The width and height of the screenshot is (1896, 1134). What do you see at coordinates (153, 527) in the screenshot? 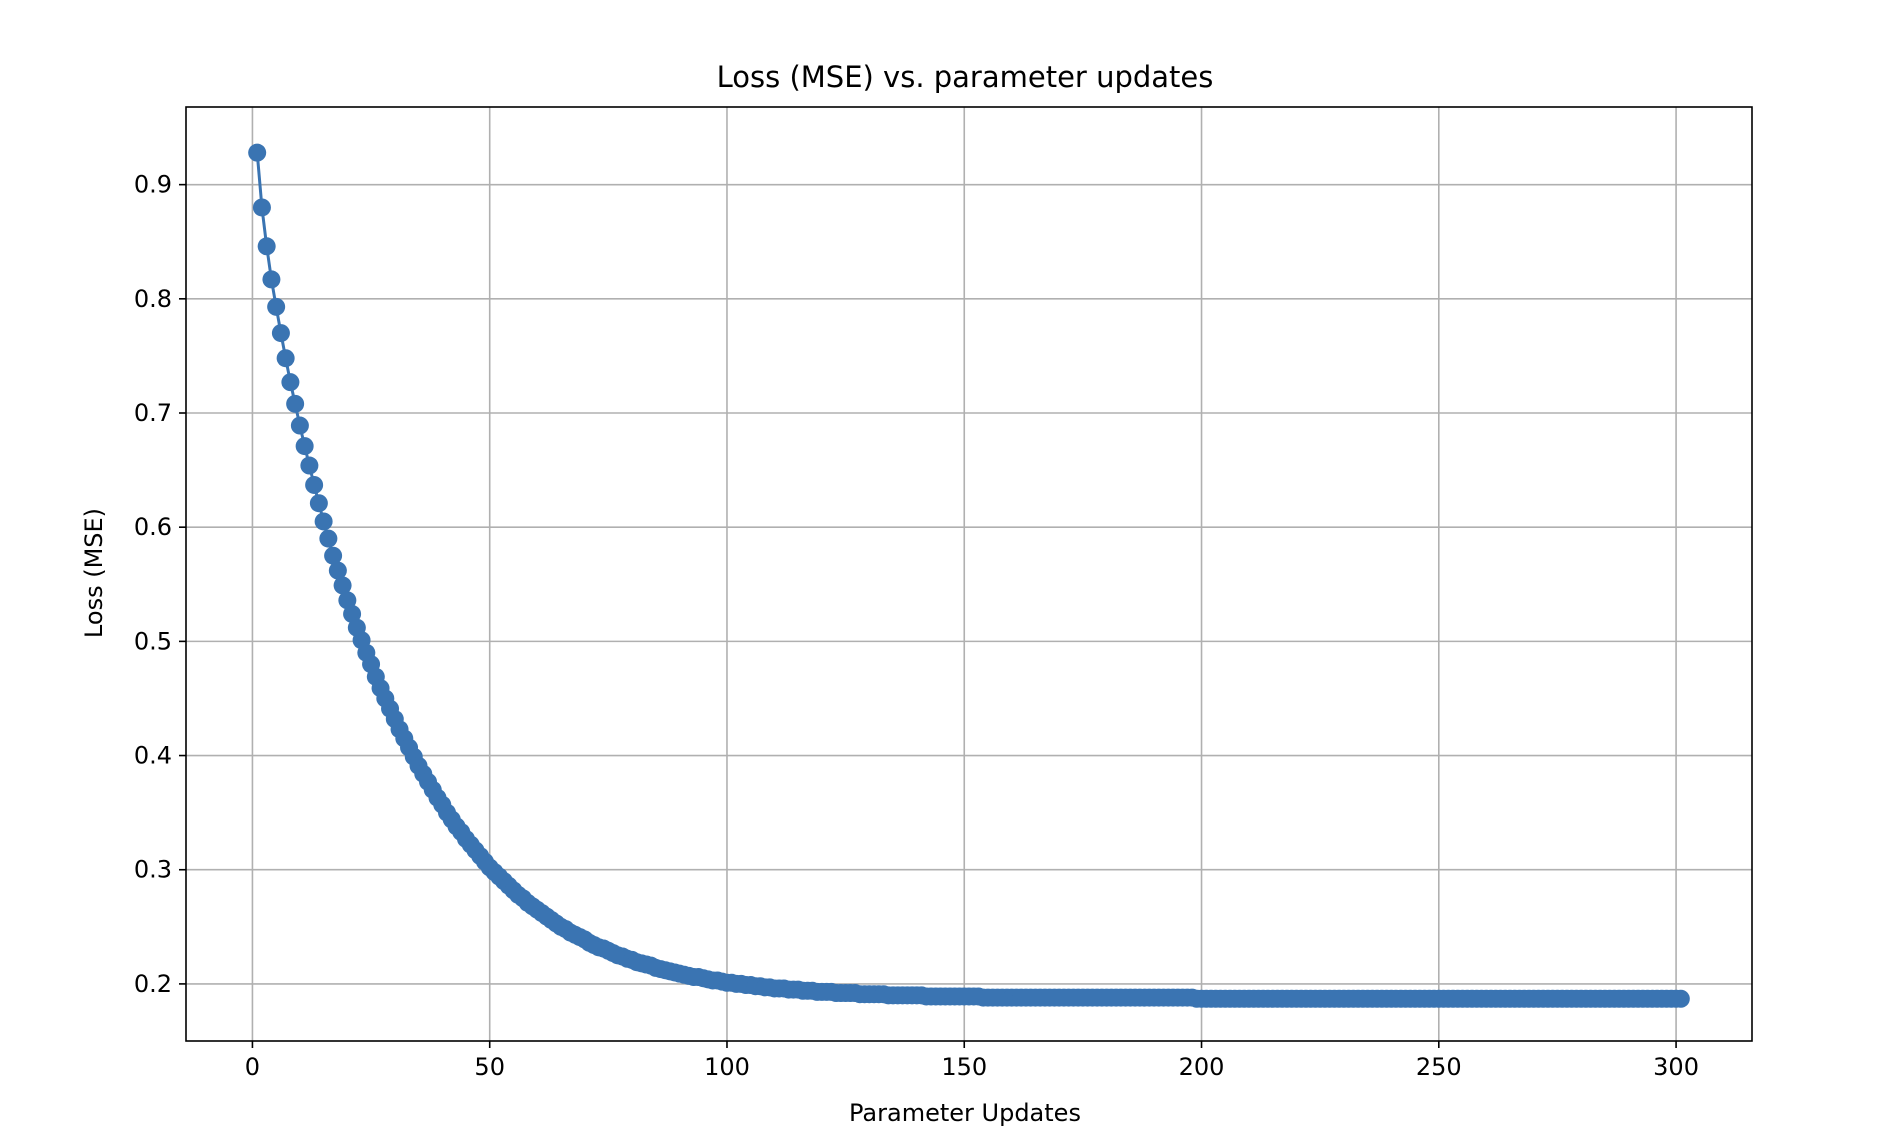
I see `y-tick-label: 0.6` at bounding box center [153, 527].